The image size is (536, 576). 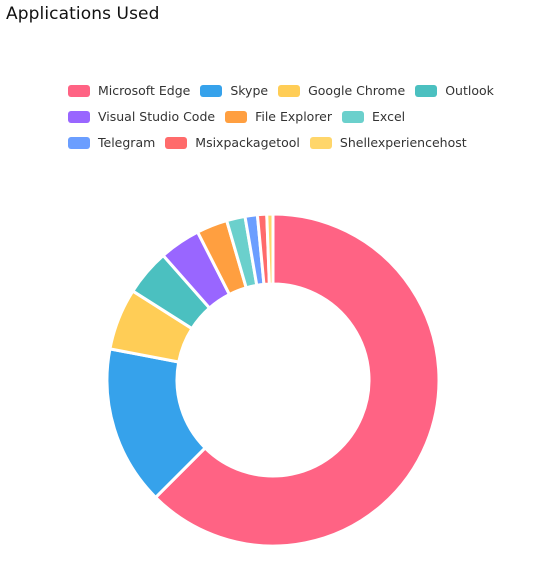 I want to click on legend-item: Visual Studio Code, so click(x=141, y=116).